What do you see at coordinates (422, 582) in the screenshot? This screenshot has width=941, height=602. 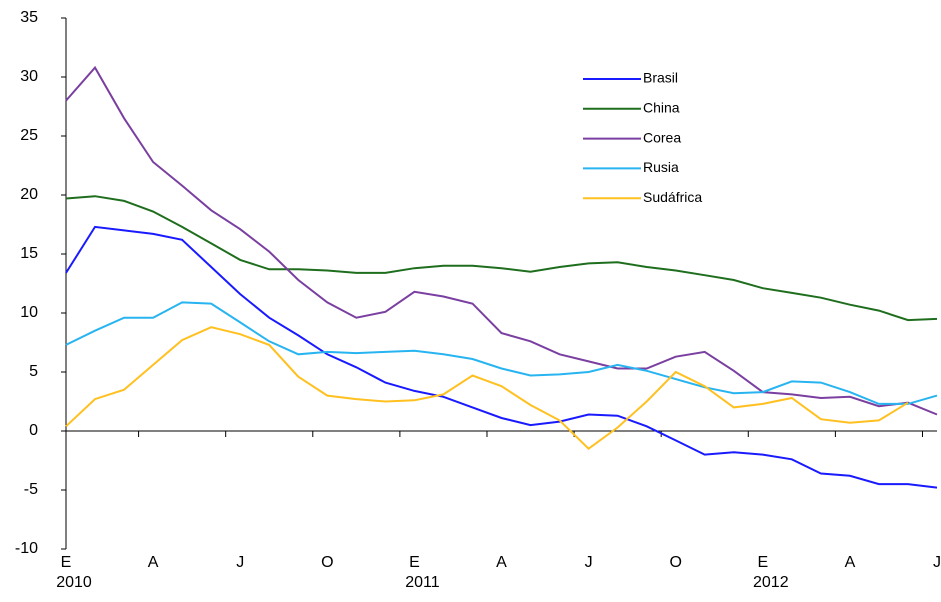 I see `year-label: 2011` at bounding box center [422, 582].